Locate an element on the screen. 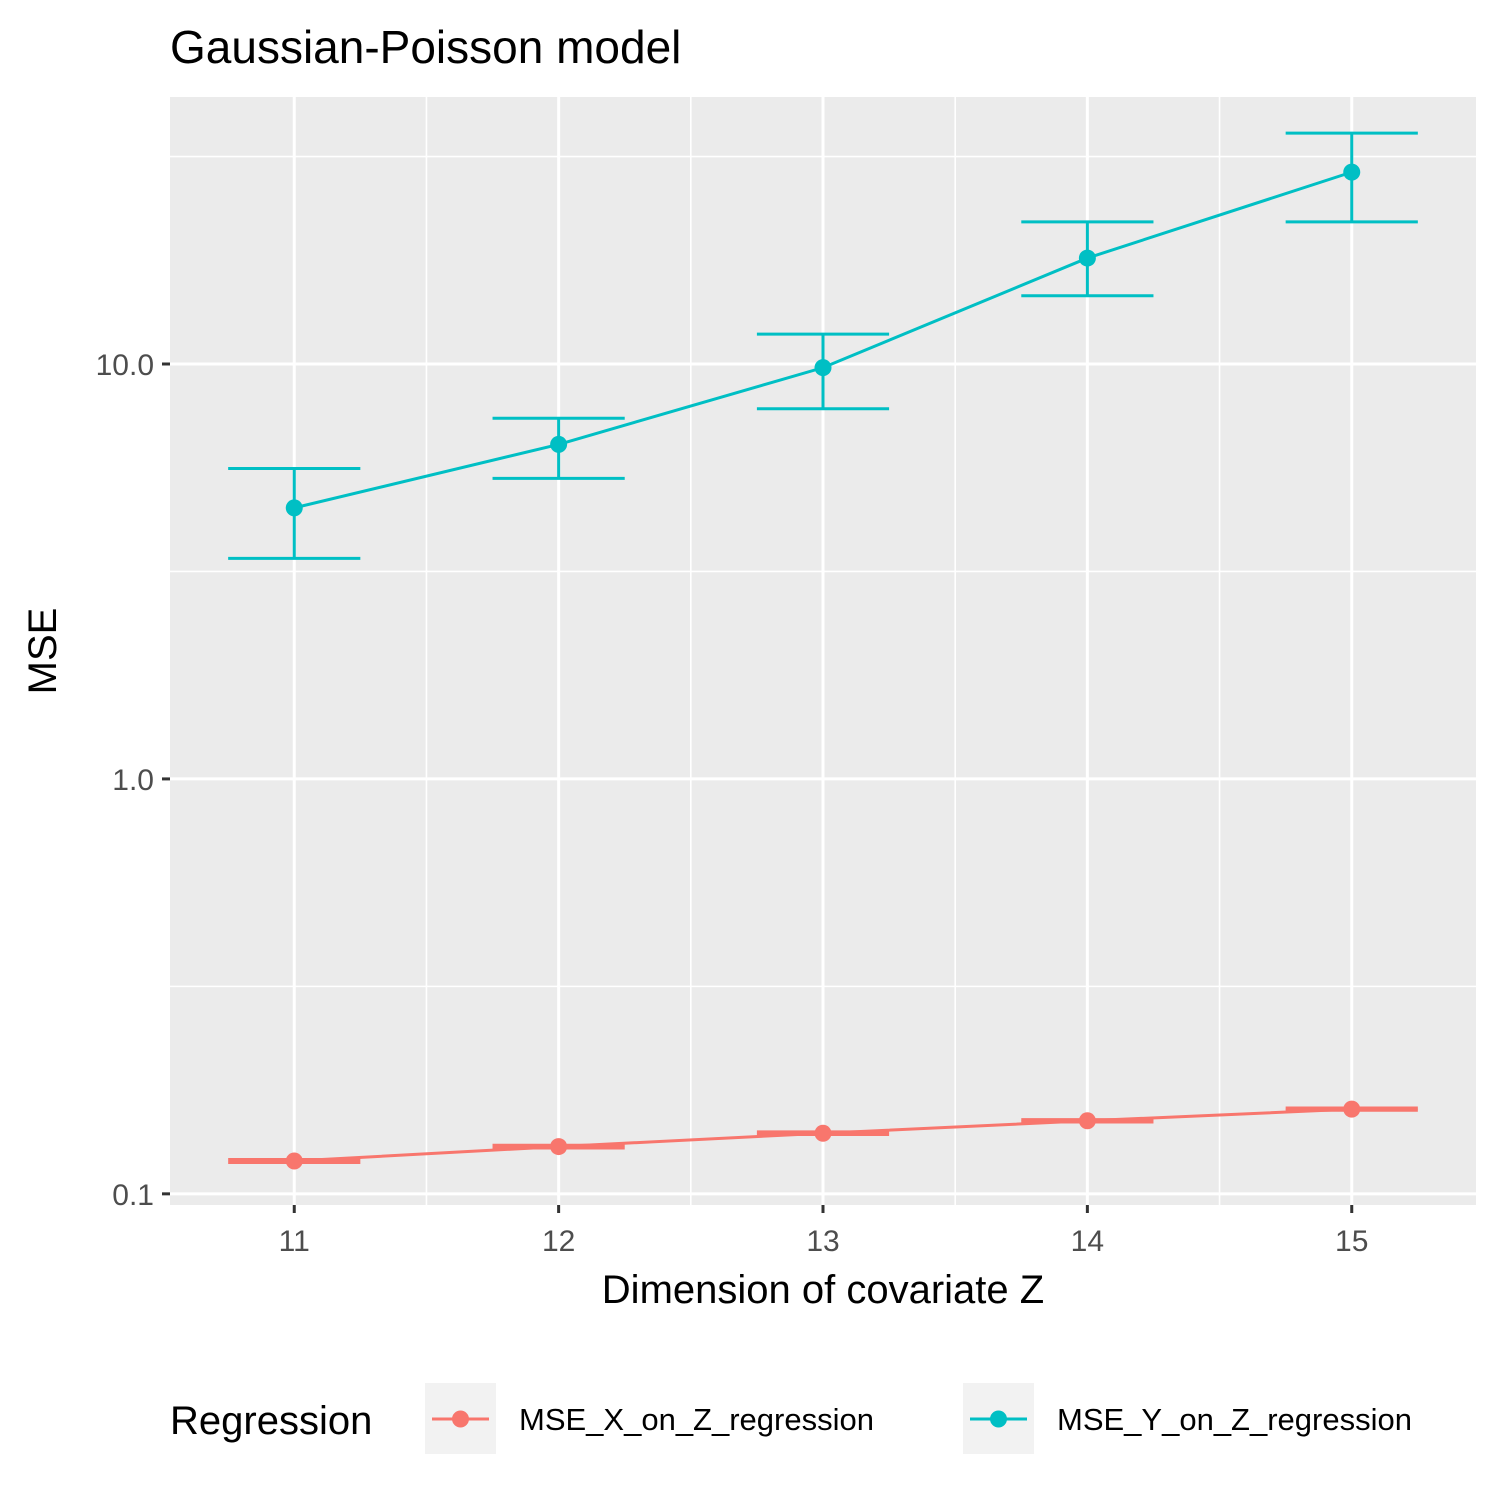  series-MSE_X_on_Z_regression is located at coordinates (823, 1135).